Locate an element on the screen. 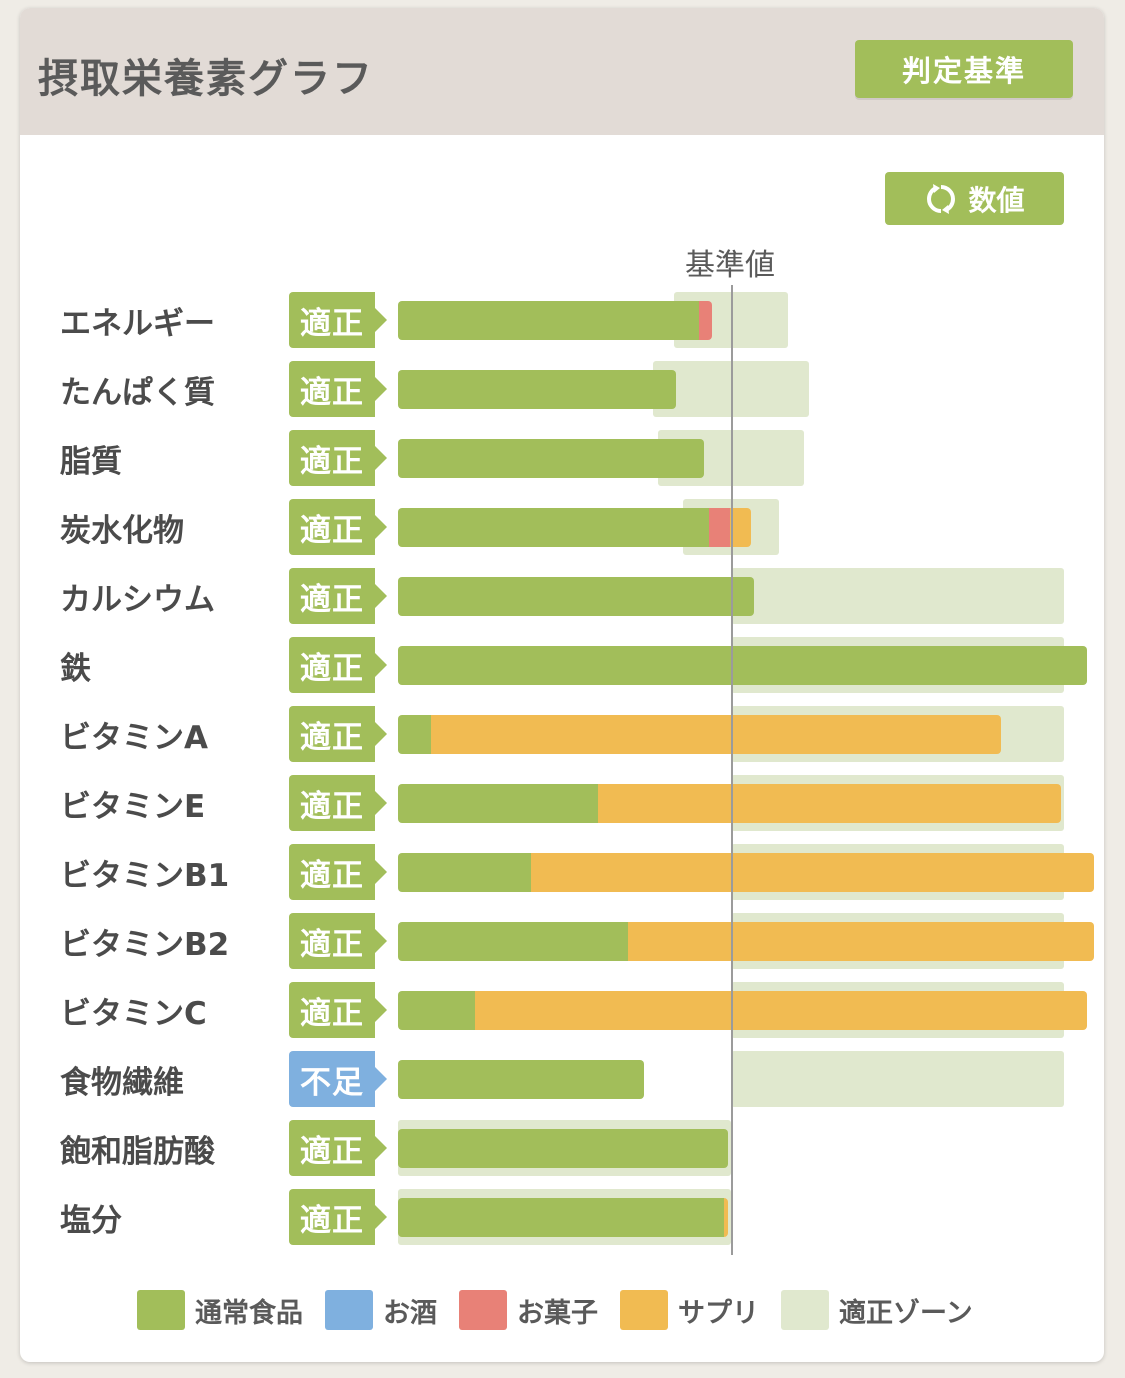 The width and height of the screenshot is (1125, 1378). nutrient-row: 炭水化物 適正 is located at coordinates (562, 528).